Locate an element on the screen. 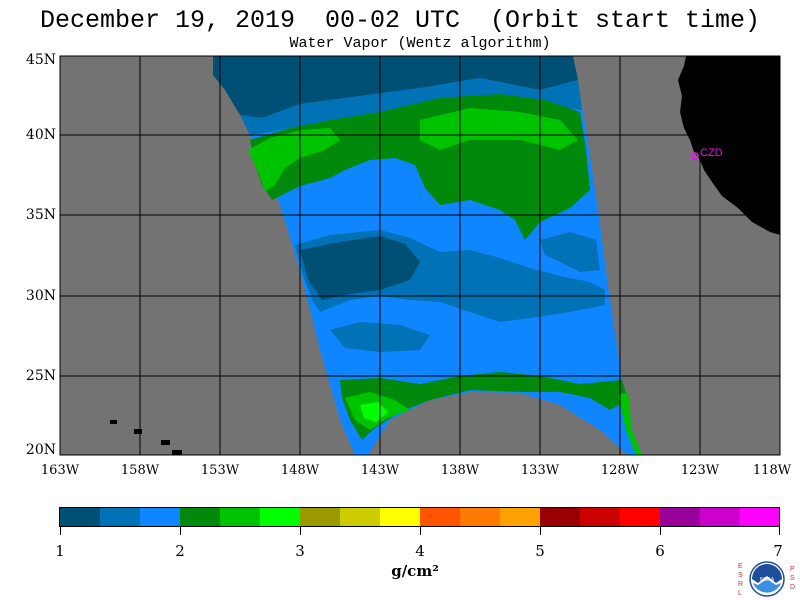 This screenshot has height=600, width=800. lon-label-133w: 133W is located at coordinates (540, 470).